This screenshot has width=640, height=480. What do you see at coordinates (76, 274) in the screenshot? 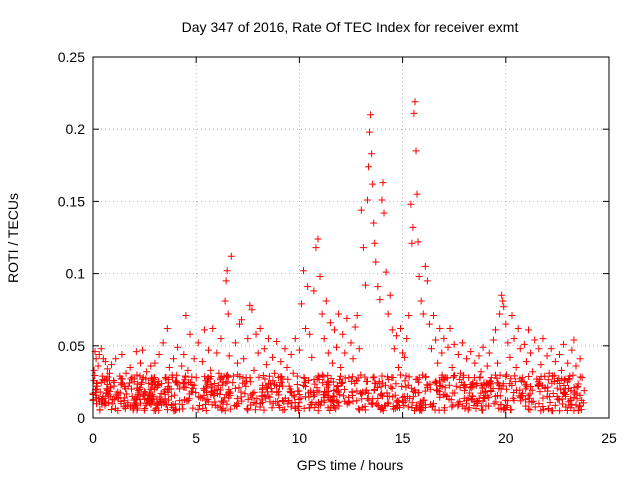
I see `y-tick-label: 0.1` at bounding box center [76, 274].